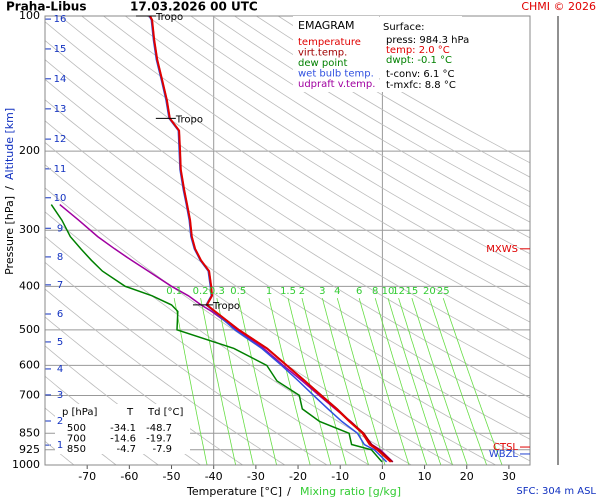 The image size is (600, 500). I want to click on mixing-ratio-label: 0.2, so click(201, 291).